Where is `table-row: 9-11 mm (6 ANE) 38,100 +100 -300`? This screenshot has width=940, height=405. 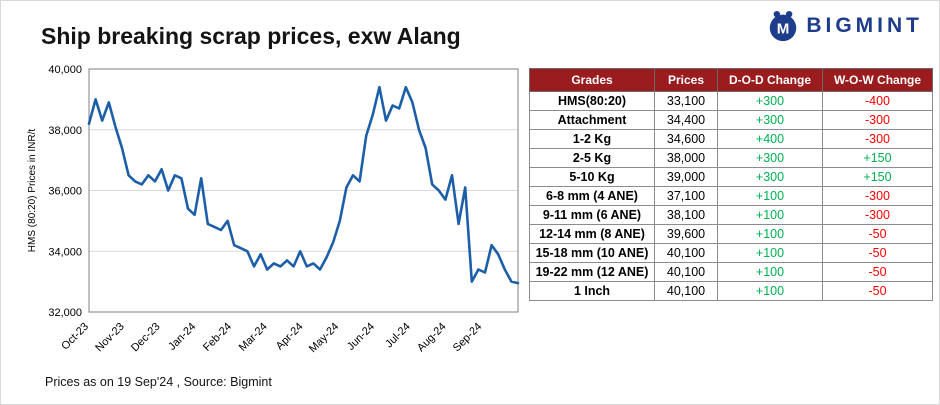
table-row: 9-11 mm (6 ANE) 38,100 +100 -300 is located at coordinates (731, 215).